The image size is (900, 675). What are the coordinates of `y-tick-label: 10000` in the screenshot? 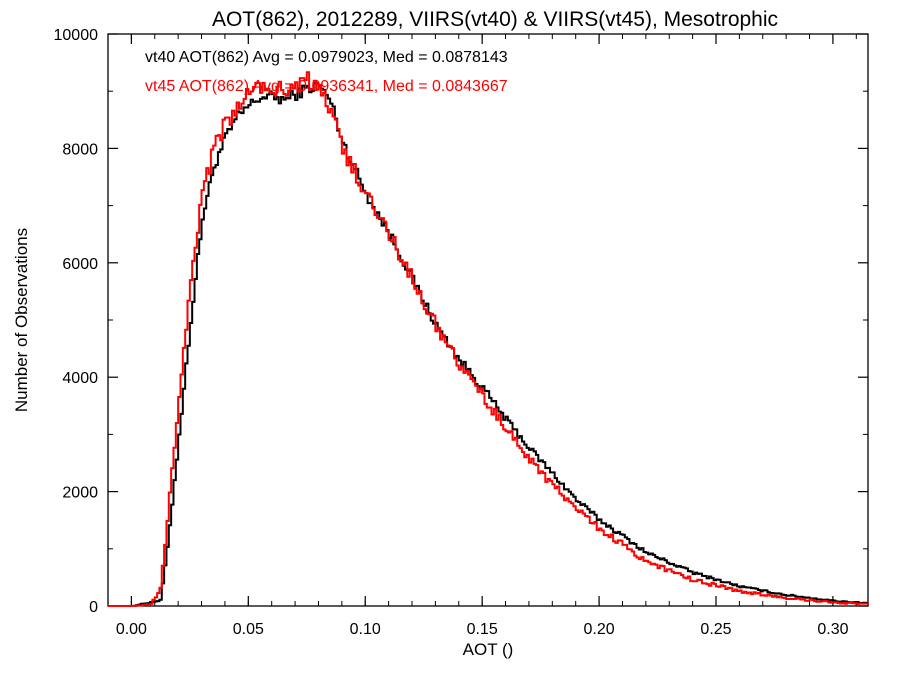 It's located at (76, 35).